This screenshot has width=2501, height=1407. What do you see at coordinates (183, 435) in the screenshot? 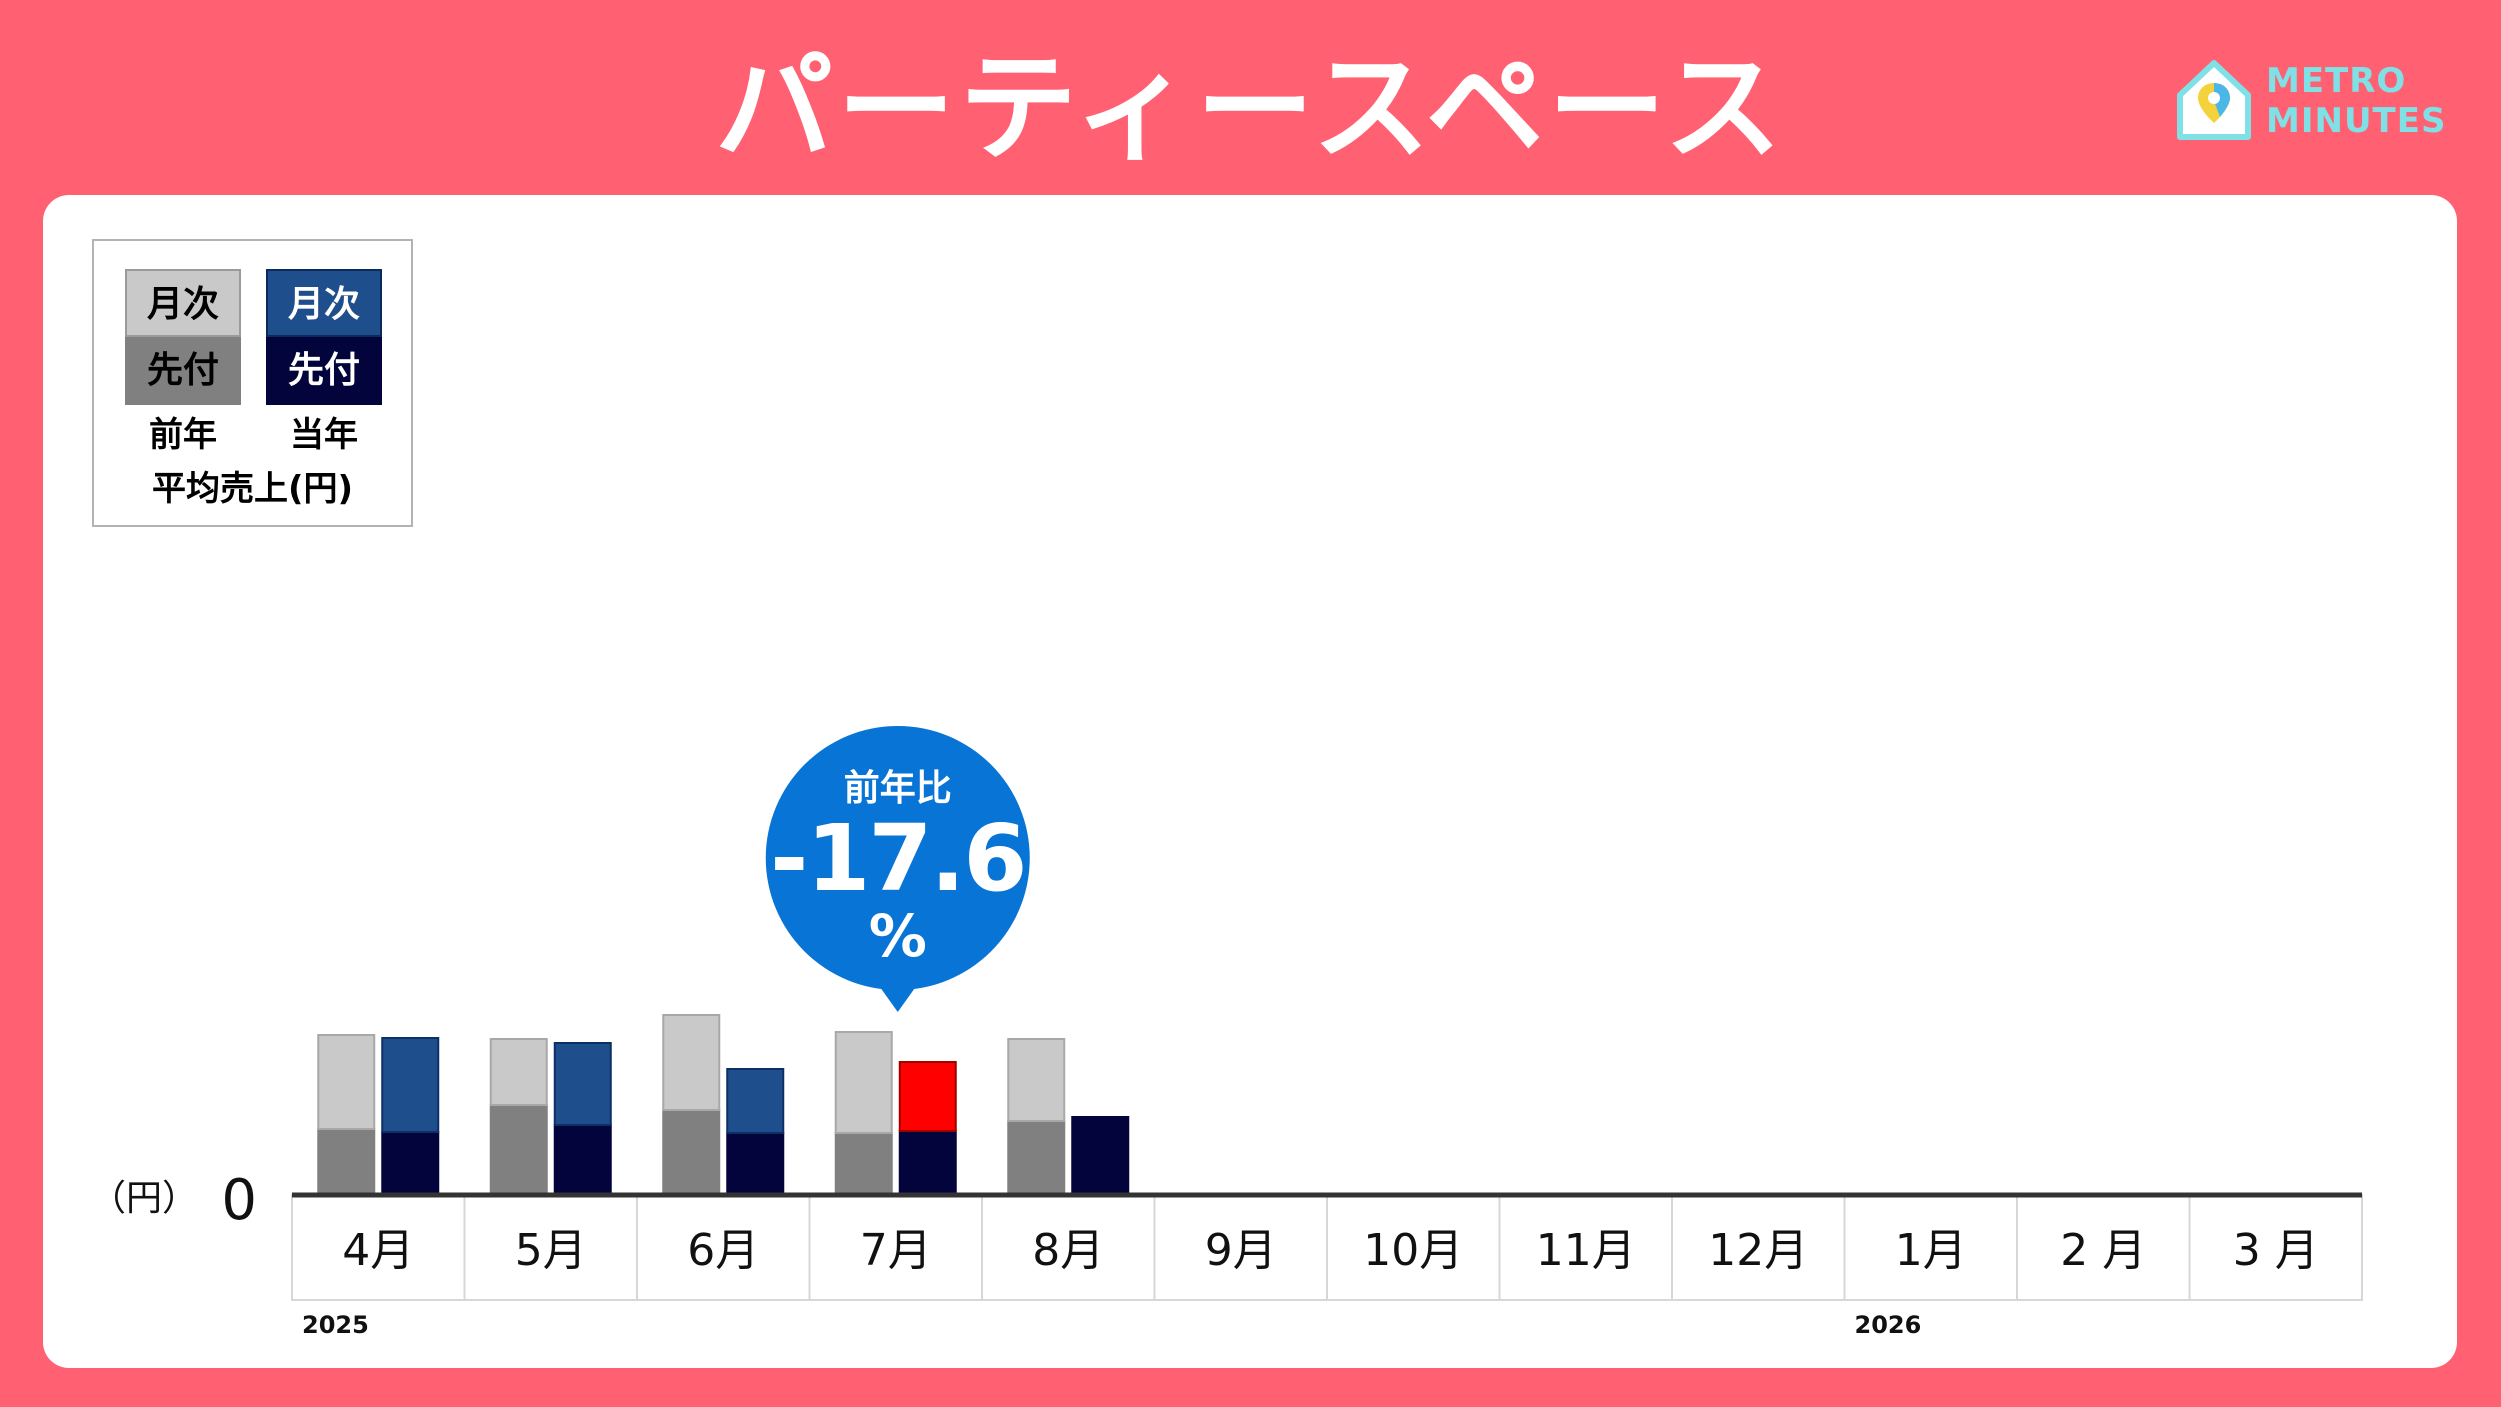
I see `legend-prev-year-label: 前年` at bounding box center [183, 435].